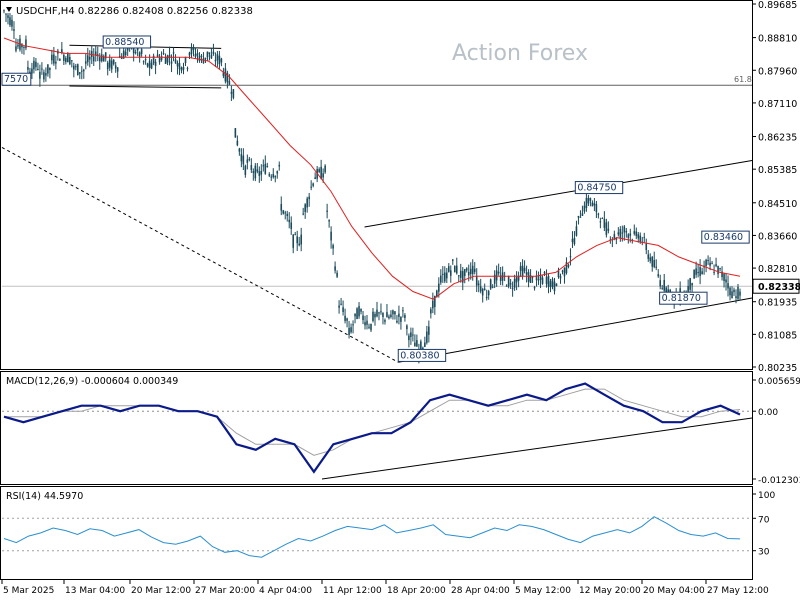 The image size is (800, 600). What do you see at coordinates (161, 591) in the screenshot?
I see `time-axis-label: 20 Mar 12:00` at bounding box center [161, 591].